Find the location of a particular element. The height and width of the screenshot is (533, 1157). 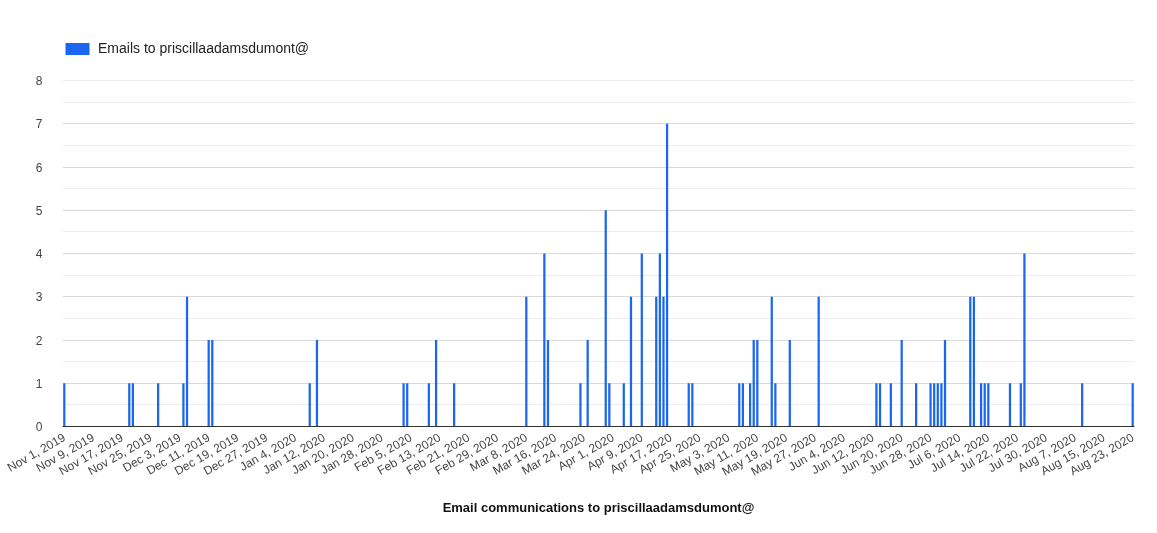

y-tick-label: 6 is located at coordinates (39, 167).